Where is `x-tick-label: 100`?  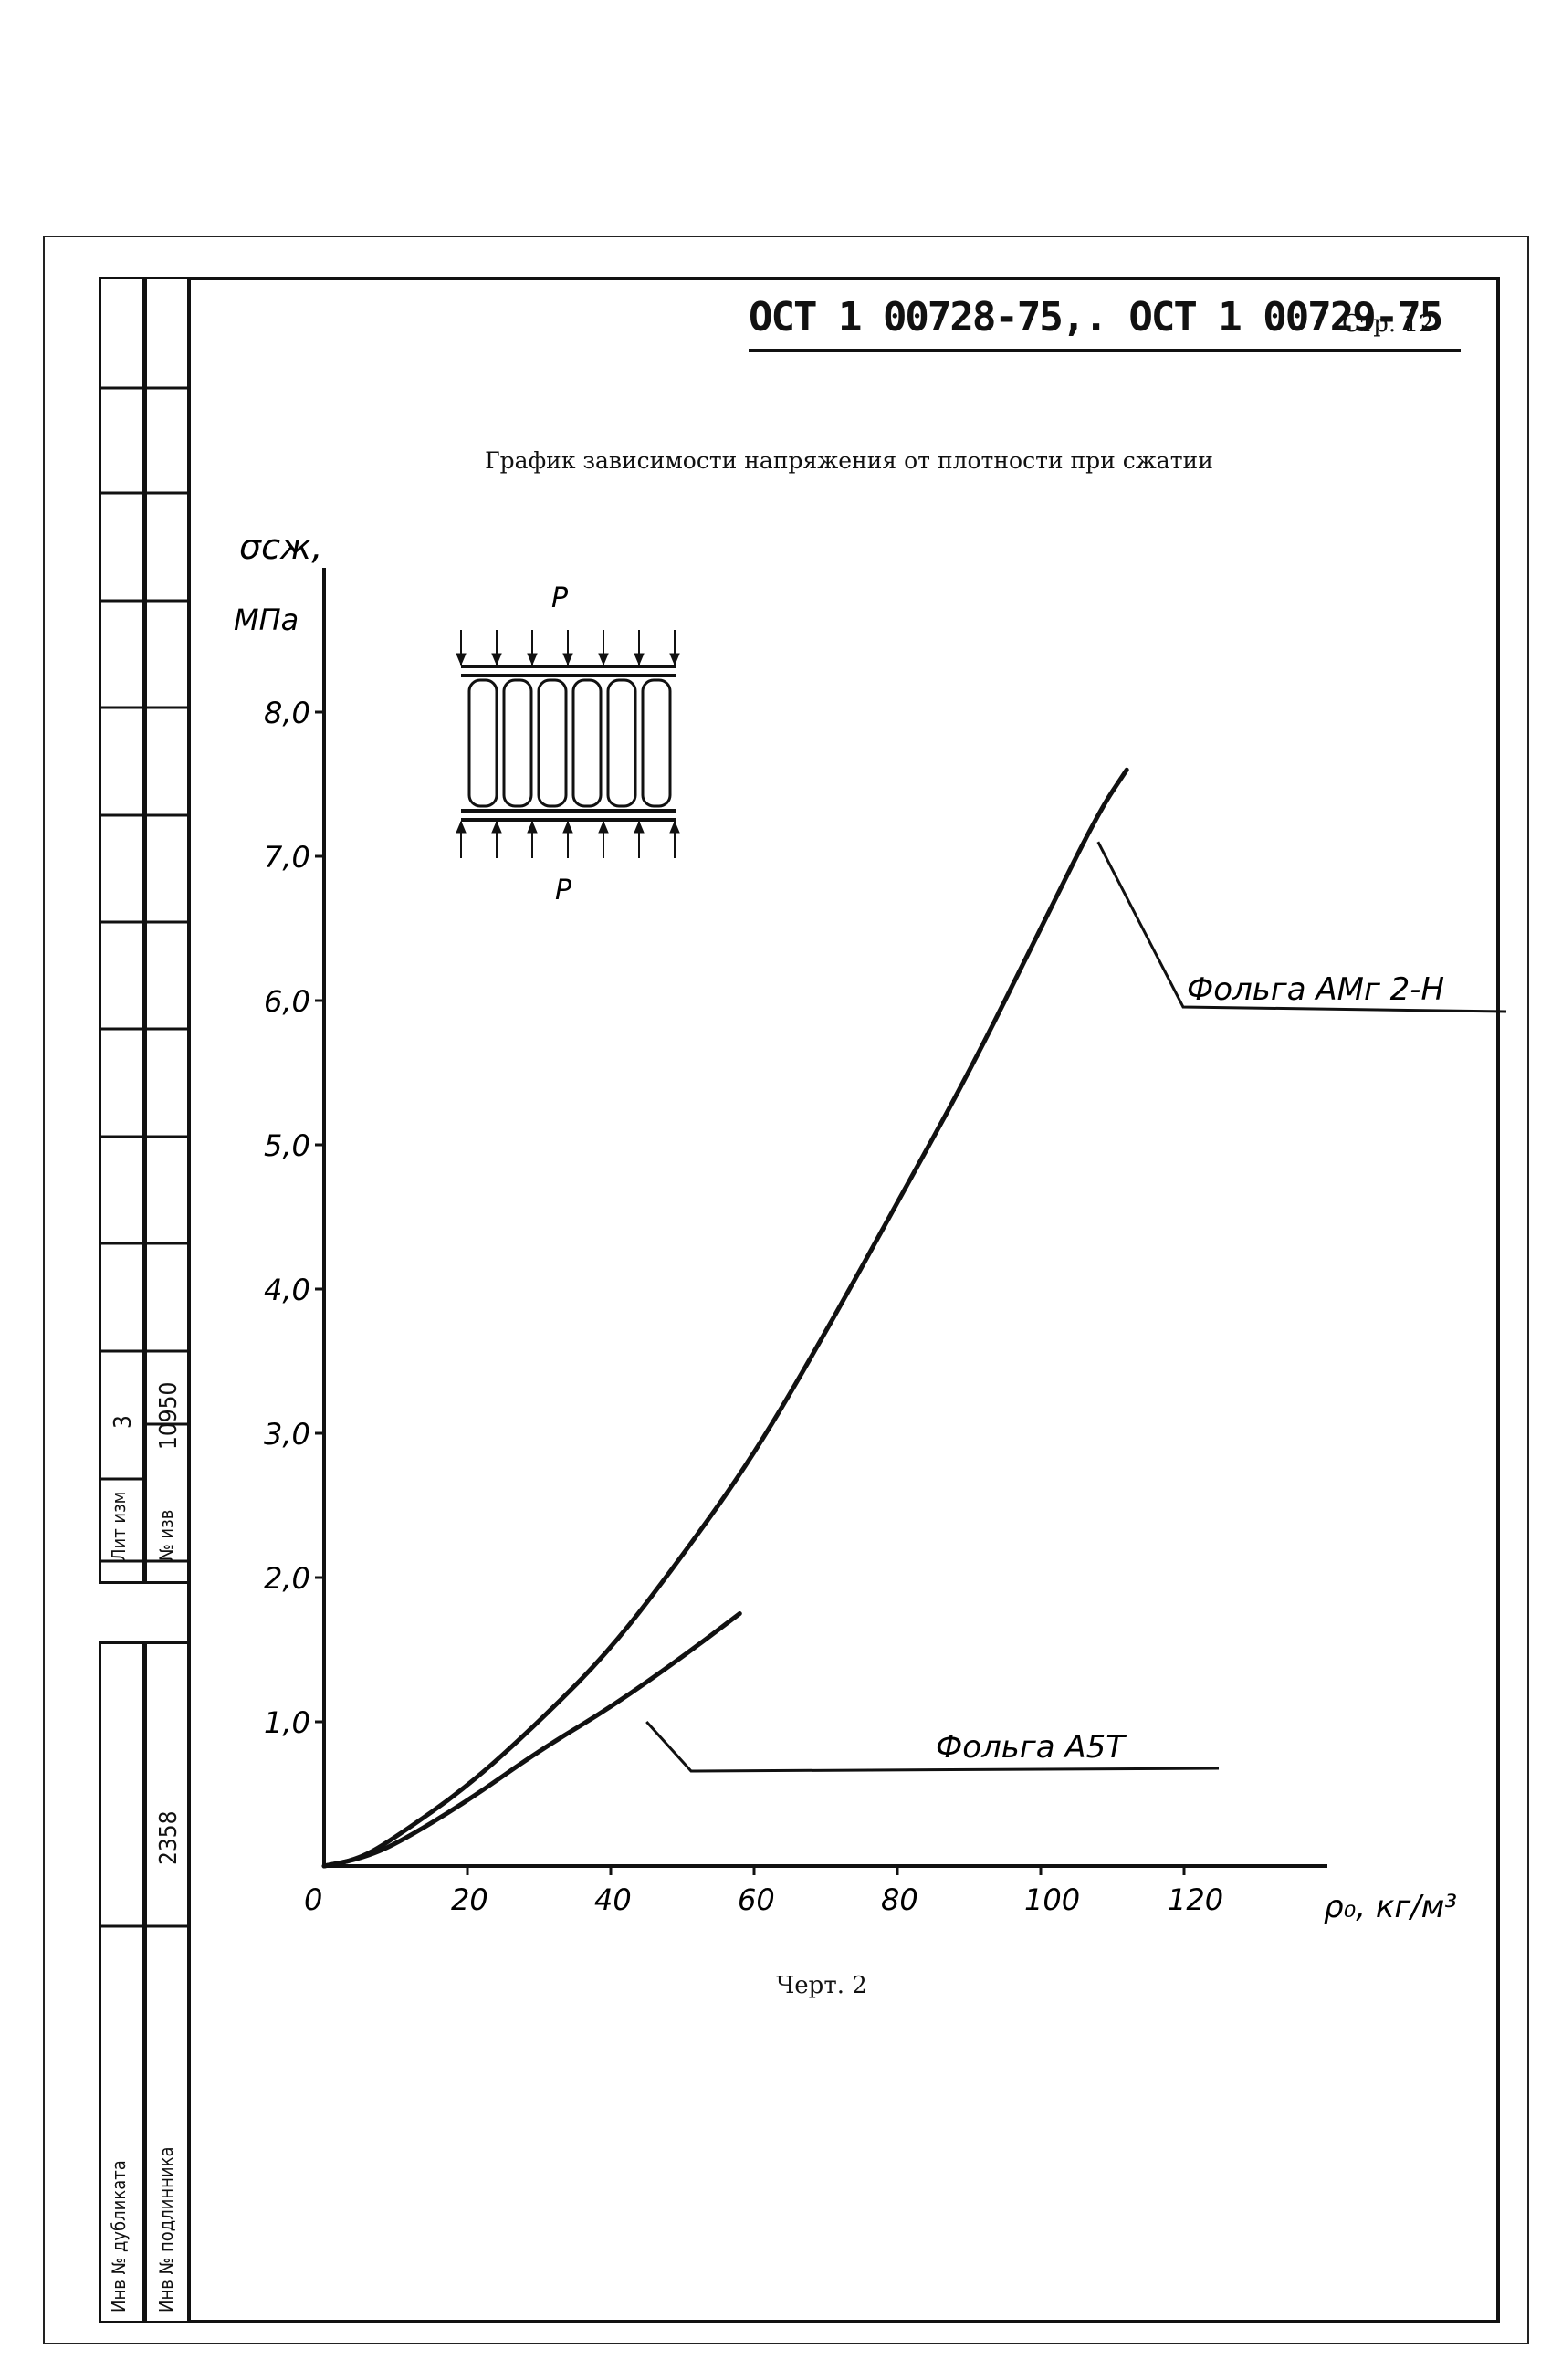
x-tick-label: 100 is located at coordinates (1052, 1899).